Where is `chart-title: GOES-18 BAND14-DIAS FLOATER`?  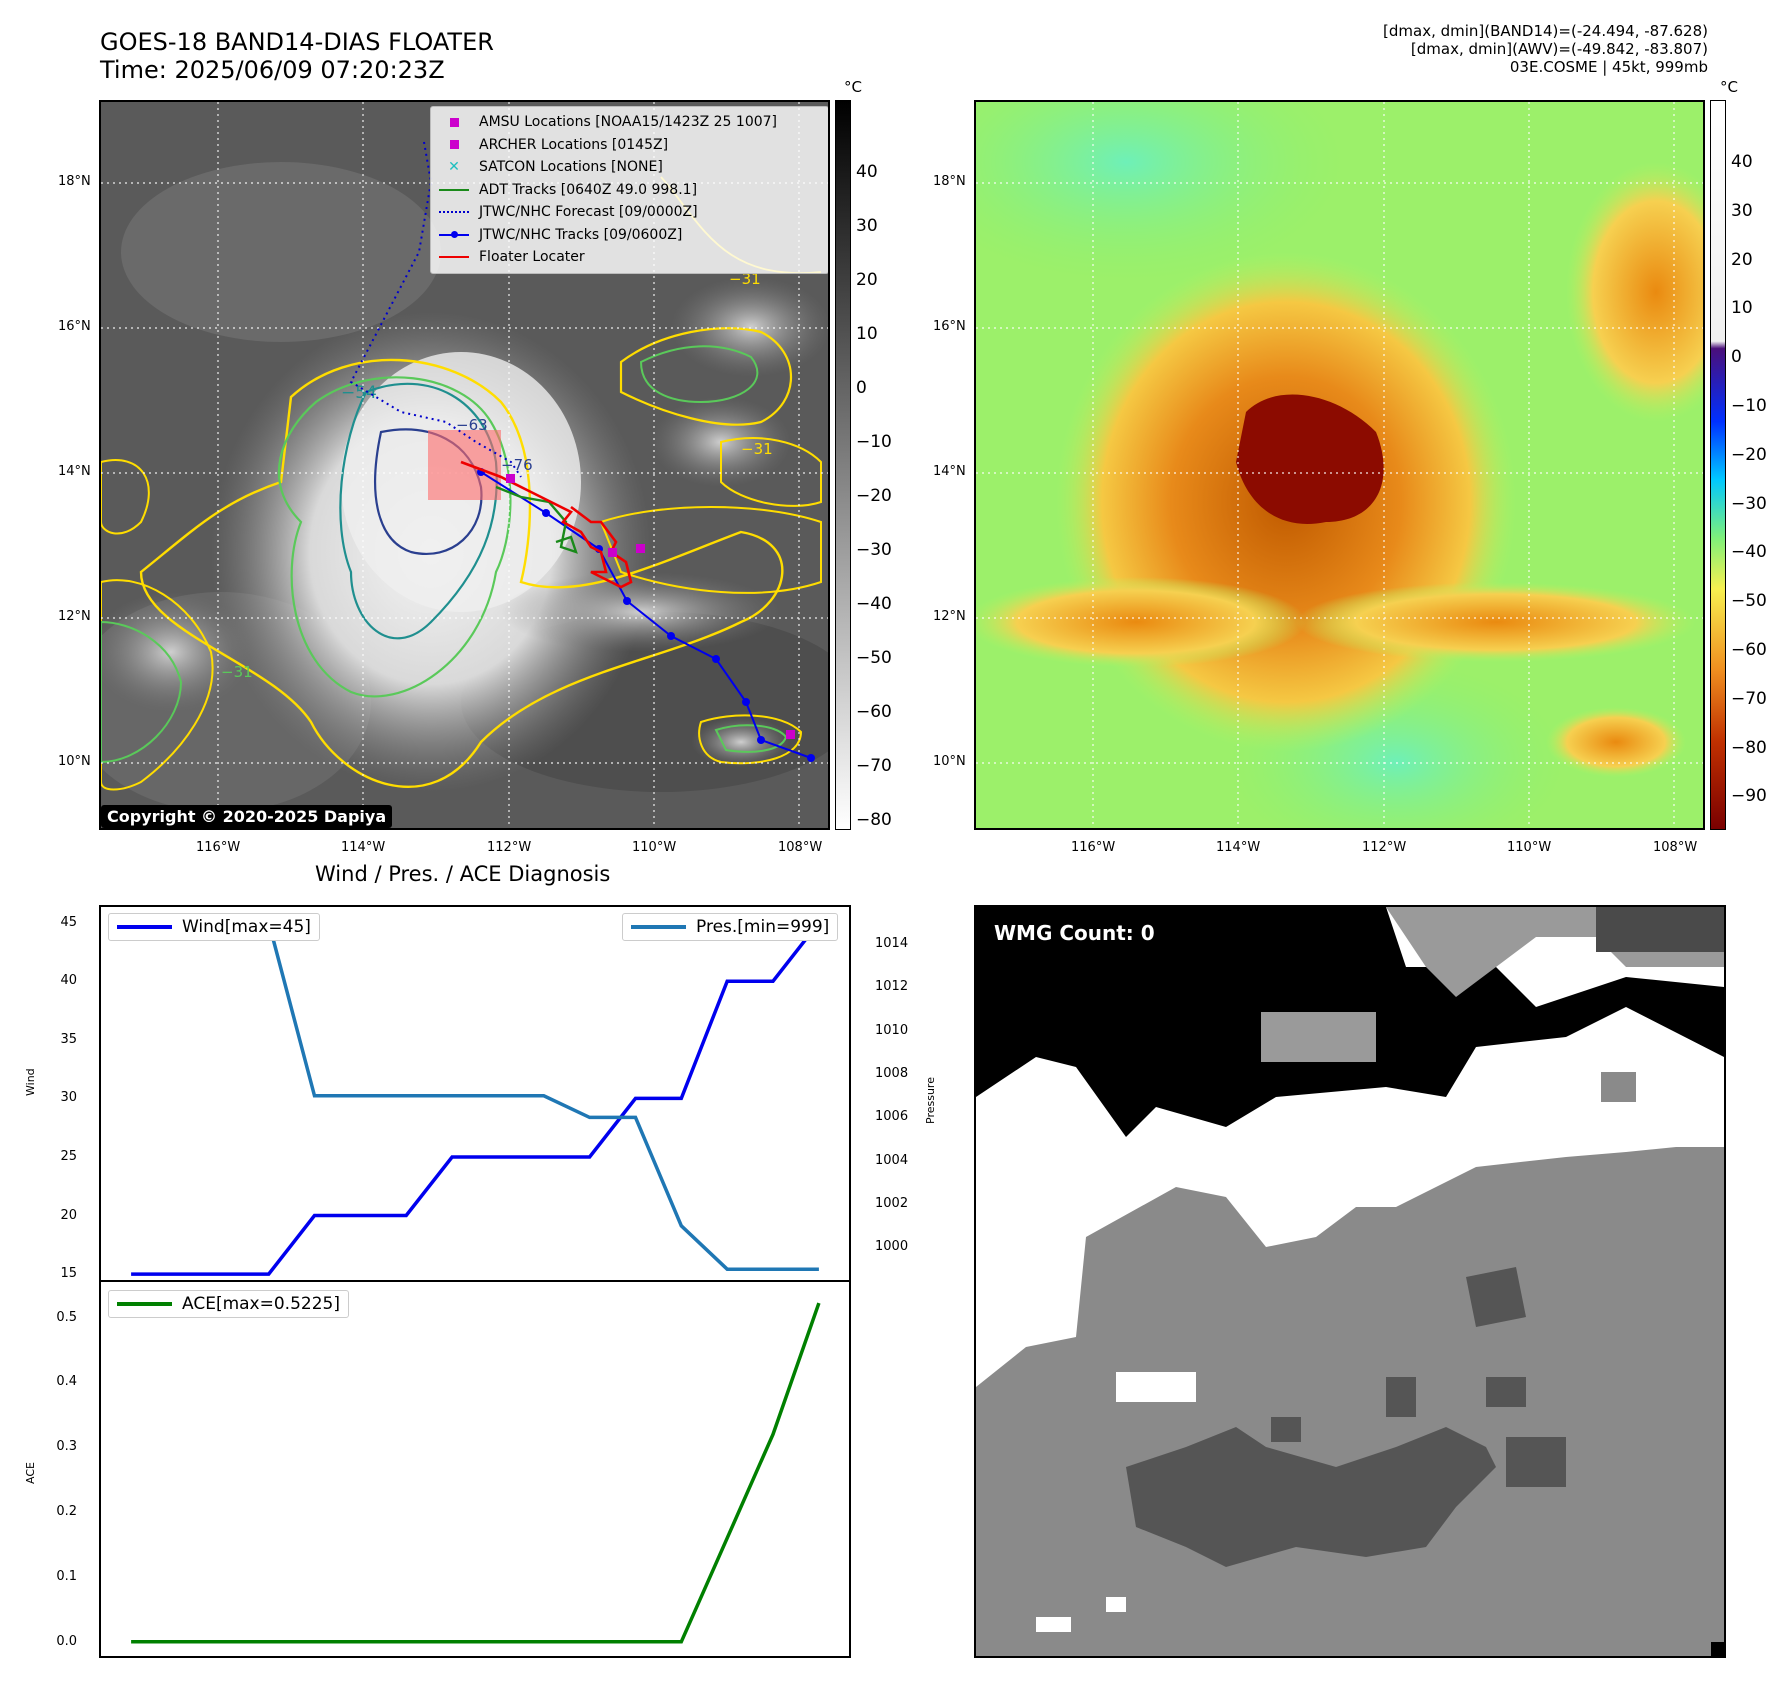 chart-title: GOES-18 BAND14-DIAS FLOATER is located at coordinates (297, 42).